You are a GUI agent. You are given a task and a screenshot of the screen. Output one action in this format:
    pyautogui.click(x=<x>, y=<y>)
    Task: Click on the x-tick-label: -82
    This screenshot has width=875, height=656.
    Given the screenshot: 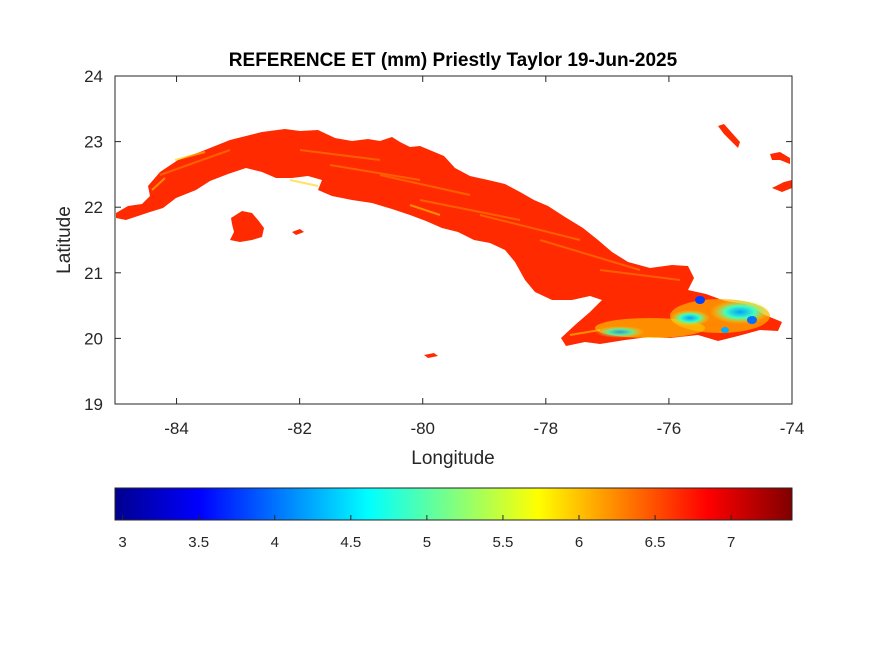 What is the action you would take?
    pyautogui.click(x=299, y=428)
    